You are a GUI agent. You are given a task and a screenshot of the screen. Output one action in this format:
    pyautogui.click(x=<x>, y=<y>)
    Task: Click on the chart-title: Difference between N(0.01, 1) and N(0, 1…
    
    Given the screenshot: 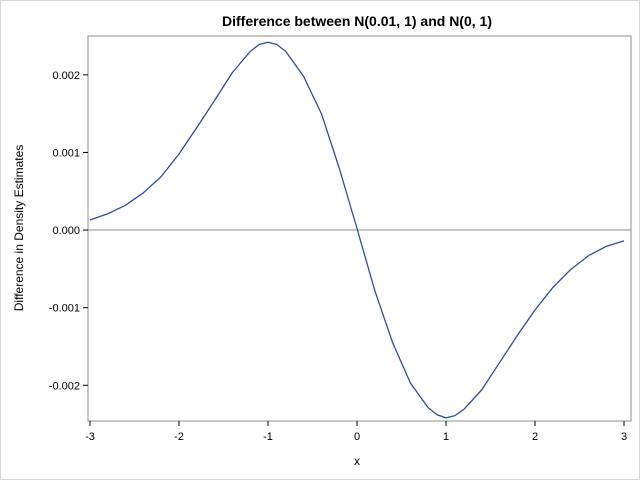 What is the action you would take?
    pyautogui.click(x=357, y=21)
    